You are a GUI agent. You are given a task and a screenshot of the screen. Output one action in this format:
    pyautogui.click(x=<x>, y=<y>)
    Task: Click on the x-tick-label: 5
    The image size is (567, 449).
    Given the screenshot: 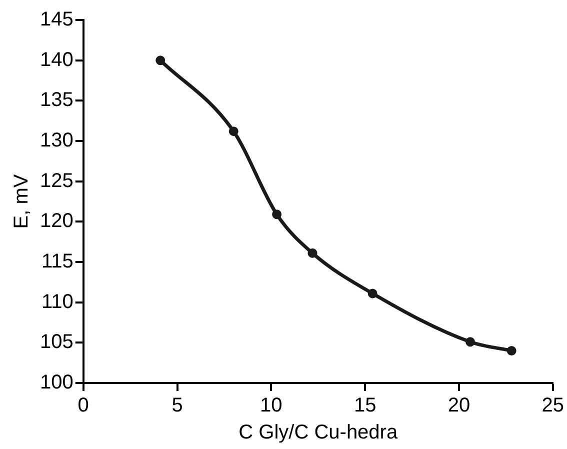 What is the action you would take?
    pyautogui.click(x=177, y=405)
    